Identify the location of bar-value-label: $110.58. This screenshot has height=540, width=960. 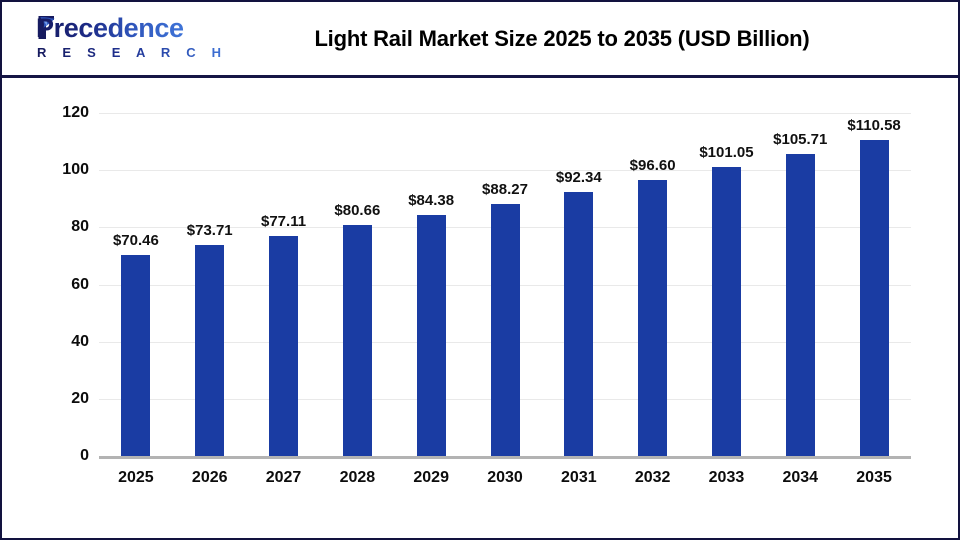
(874, 125).